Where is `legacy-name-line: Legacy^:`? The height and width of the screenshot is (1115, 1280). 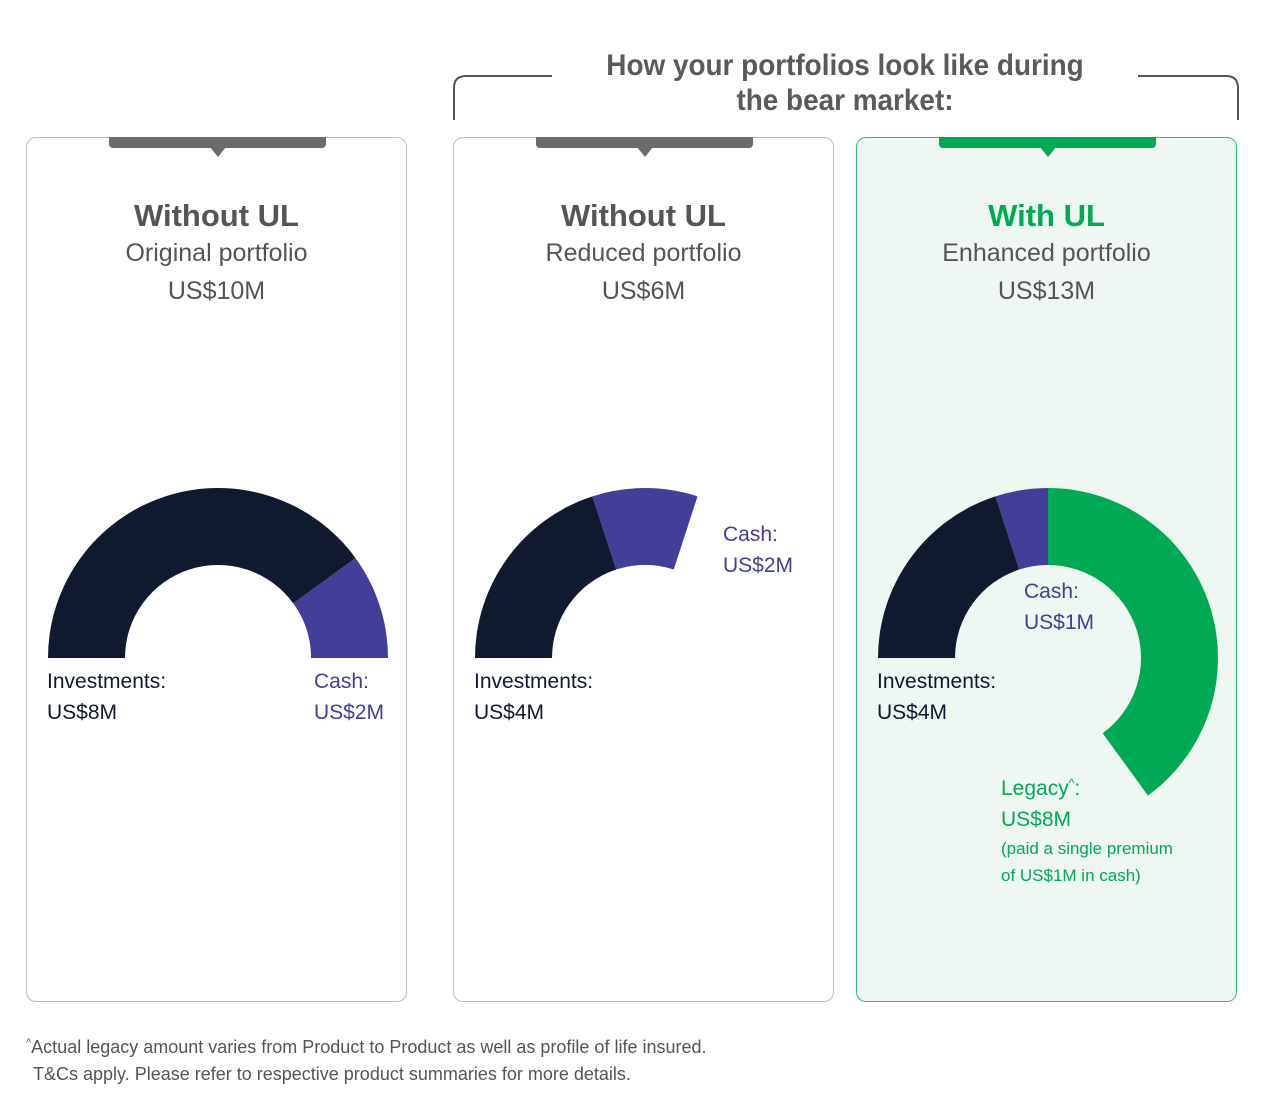 legacy-name-line: Legacy^: is located at coordinates (1087, 786).